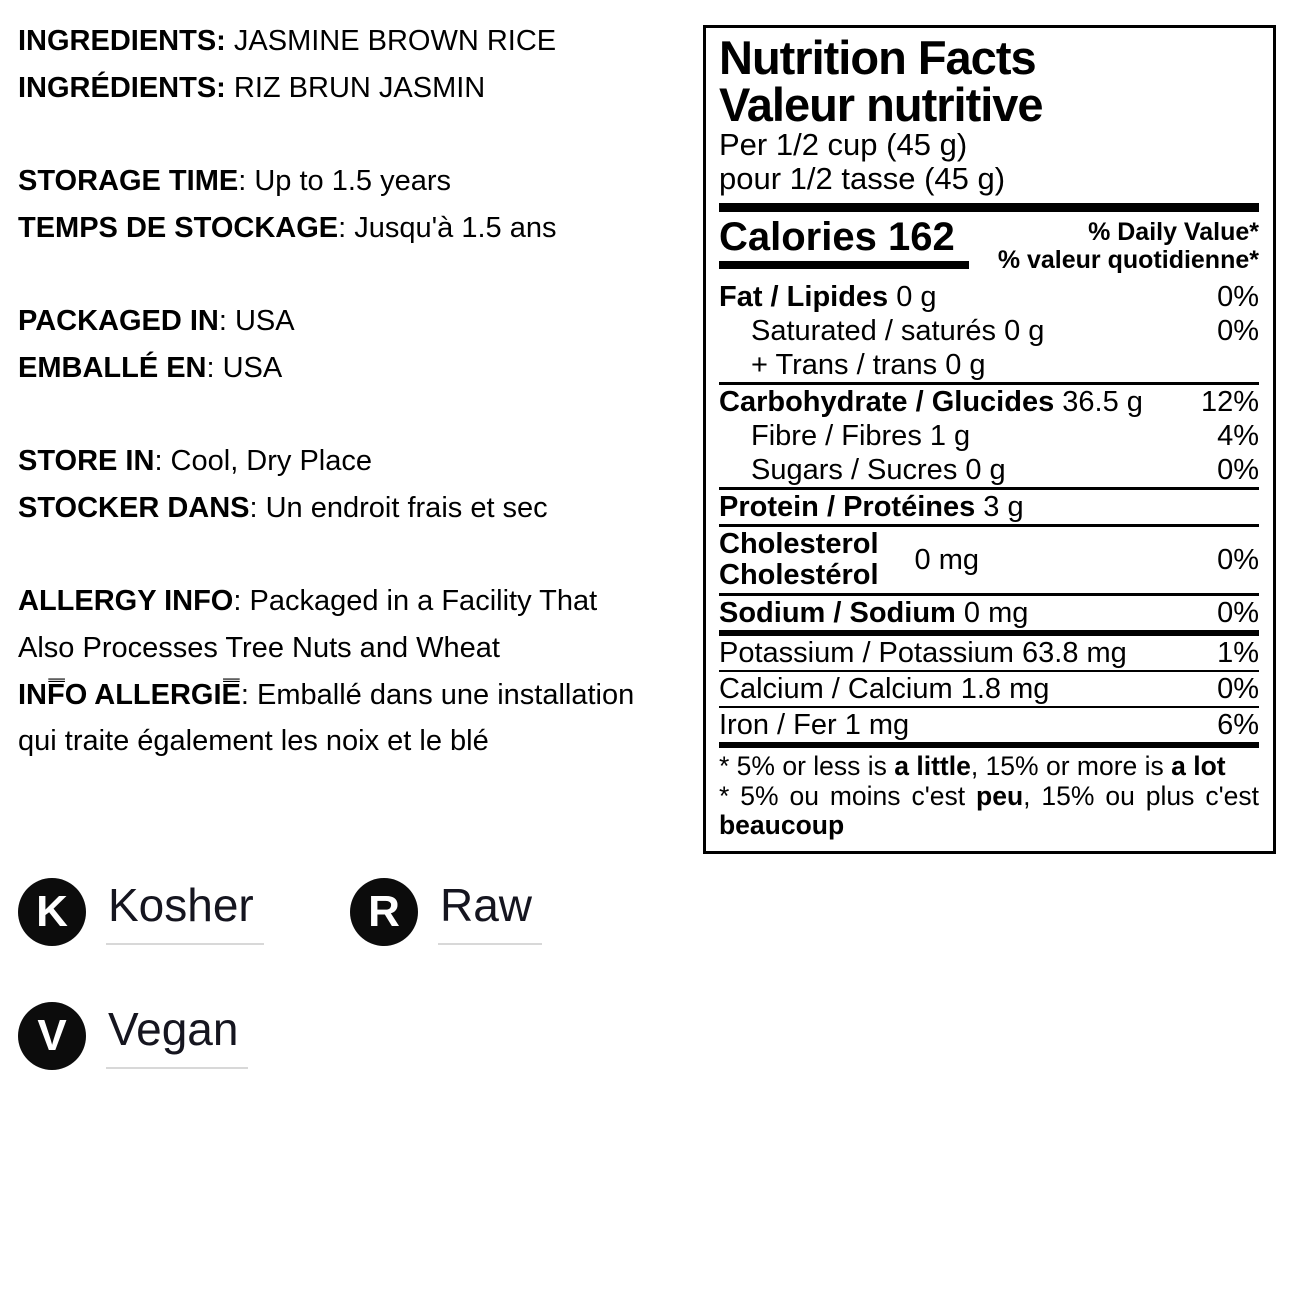  What do you see at coordinates (391, 41) in the screenshot?
I see `ingredients-en-value: JASMINE BROWN RICE` at bounding box center [391, 41].